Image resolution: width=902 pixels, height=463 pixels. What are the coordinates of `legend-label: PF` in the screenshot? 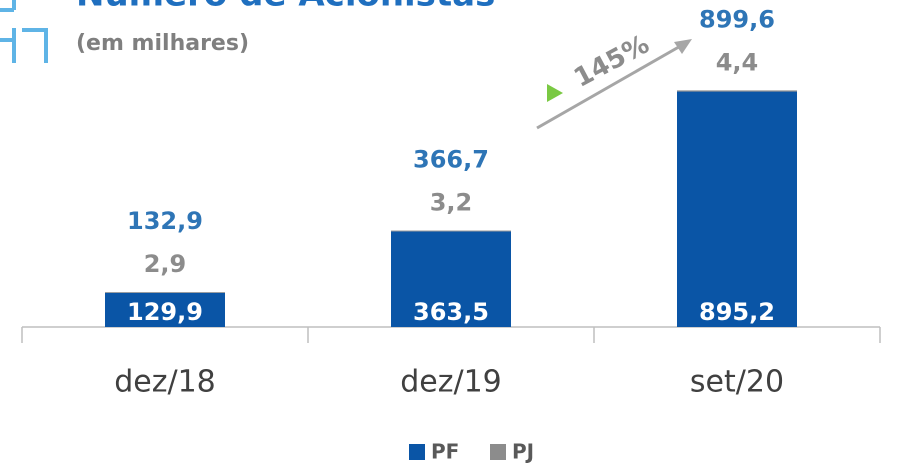 It's located at (445, 451).